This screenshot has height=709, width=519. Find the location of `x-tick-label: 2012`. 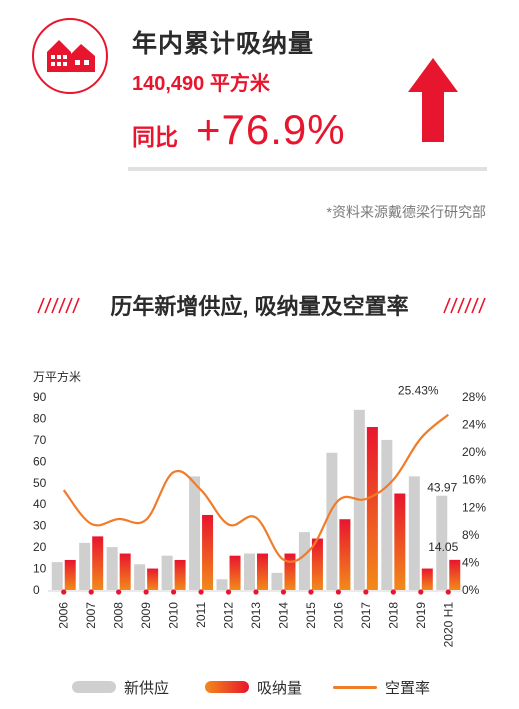

x-tick-label: 2012 is located at coordinates (229, 615).